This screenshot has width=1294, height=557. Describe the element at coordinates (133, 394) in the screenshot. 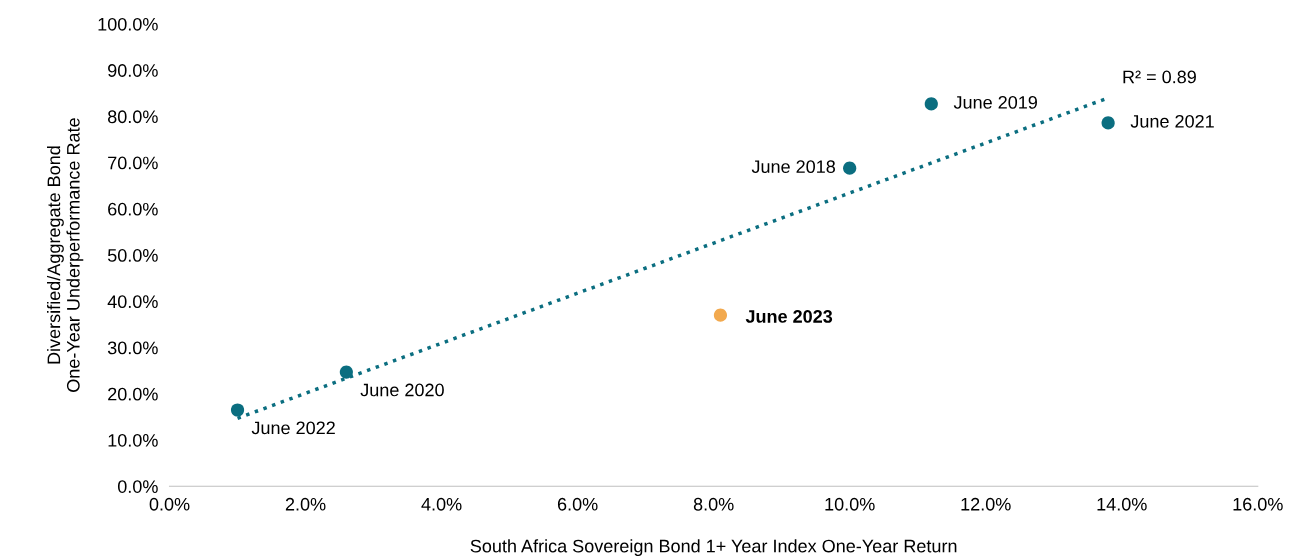

I see `y-tick-label: 20.0%` at that location.